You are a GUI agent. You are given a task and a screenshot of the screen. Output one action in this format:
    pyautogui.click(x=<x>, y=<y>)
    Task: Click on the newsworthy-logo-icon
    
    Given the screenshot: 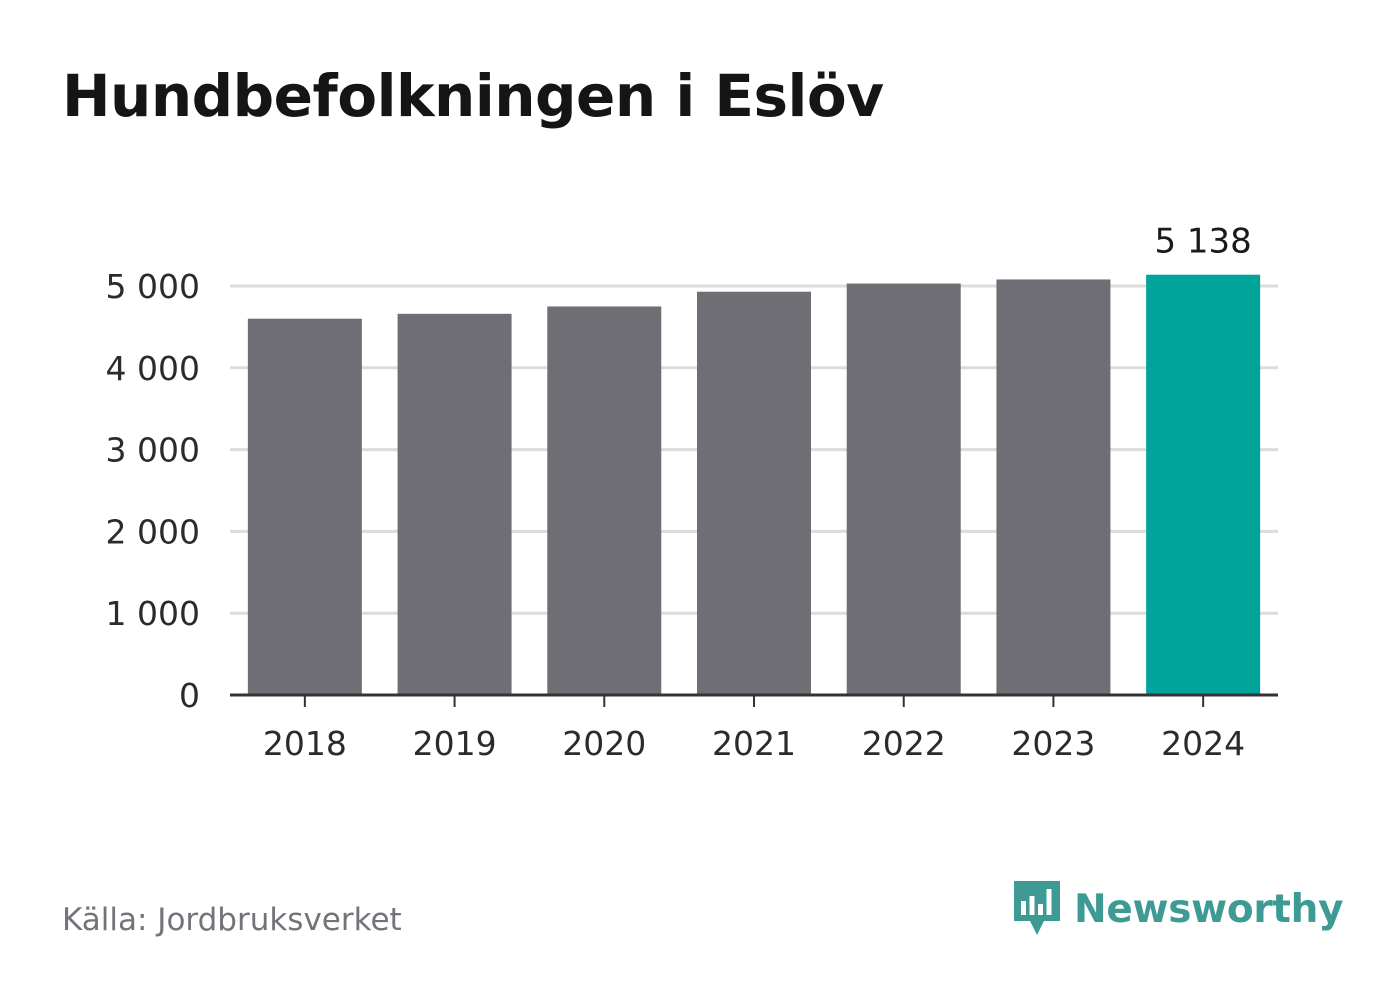 What is the action you would take?
    pyautogui.click(x=1037, y=908)
    